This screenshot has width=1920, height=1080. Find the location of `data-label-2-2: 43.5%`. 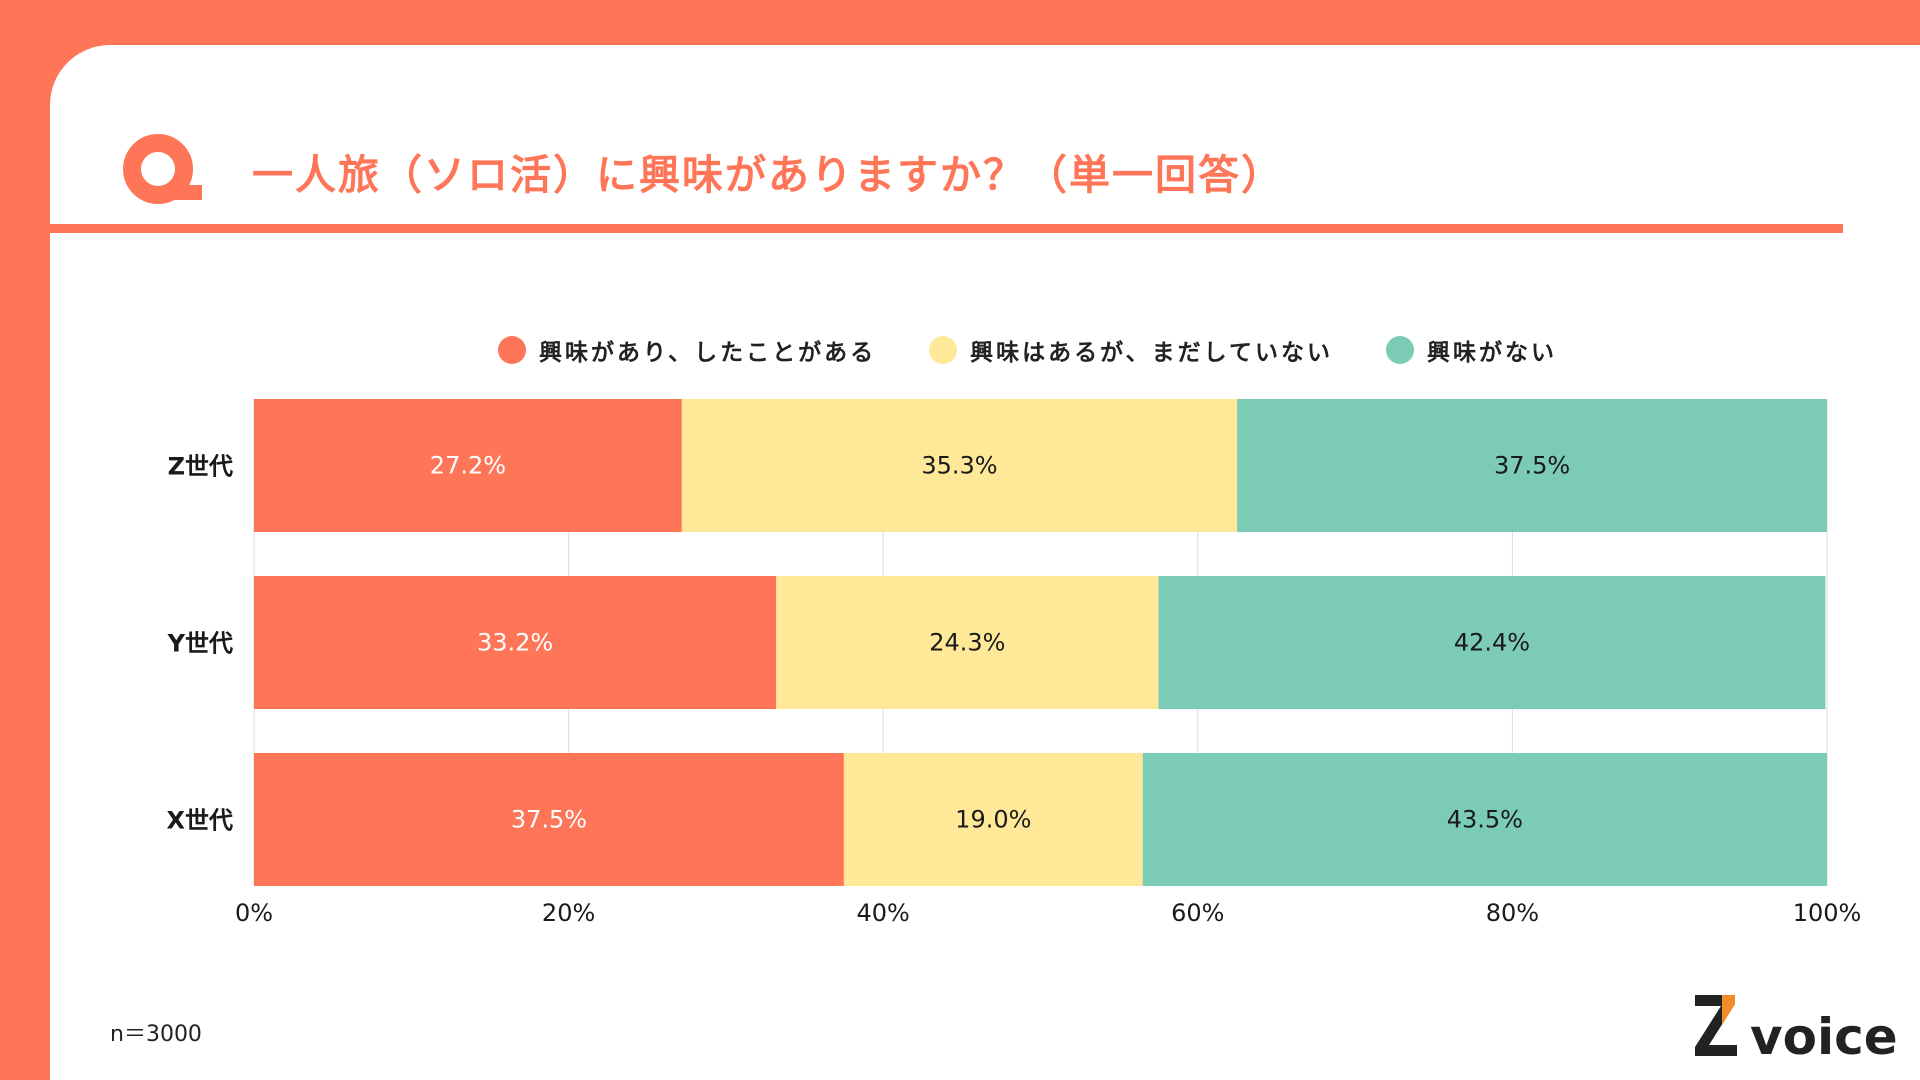

data-label-2-2: 43.5% is located at coordinates (1485, 820).